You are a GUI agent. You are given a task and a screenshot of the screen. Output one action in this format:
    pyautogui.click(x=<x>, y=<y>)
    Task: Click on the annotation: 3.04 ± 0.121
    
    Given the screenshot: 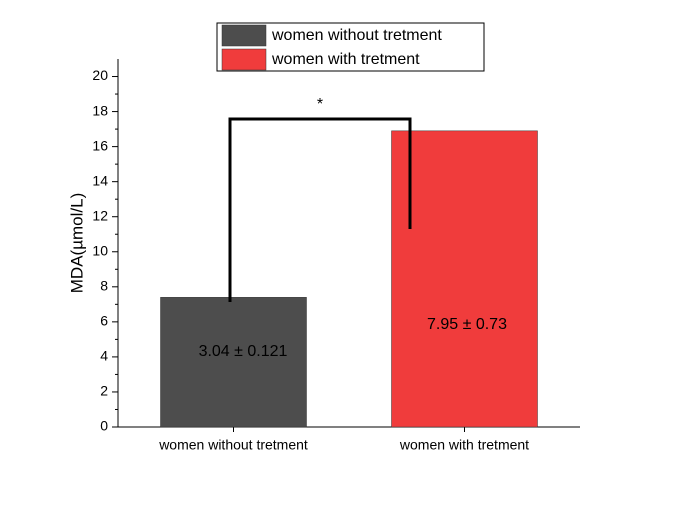 What is the action you would take?
    pyautogui.click(x=243, y=351)
    